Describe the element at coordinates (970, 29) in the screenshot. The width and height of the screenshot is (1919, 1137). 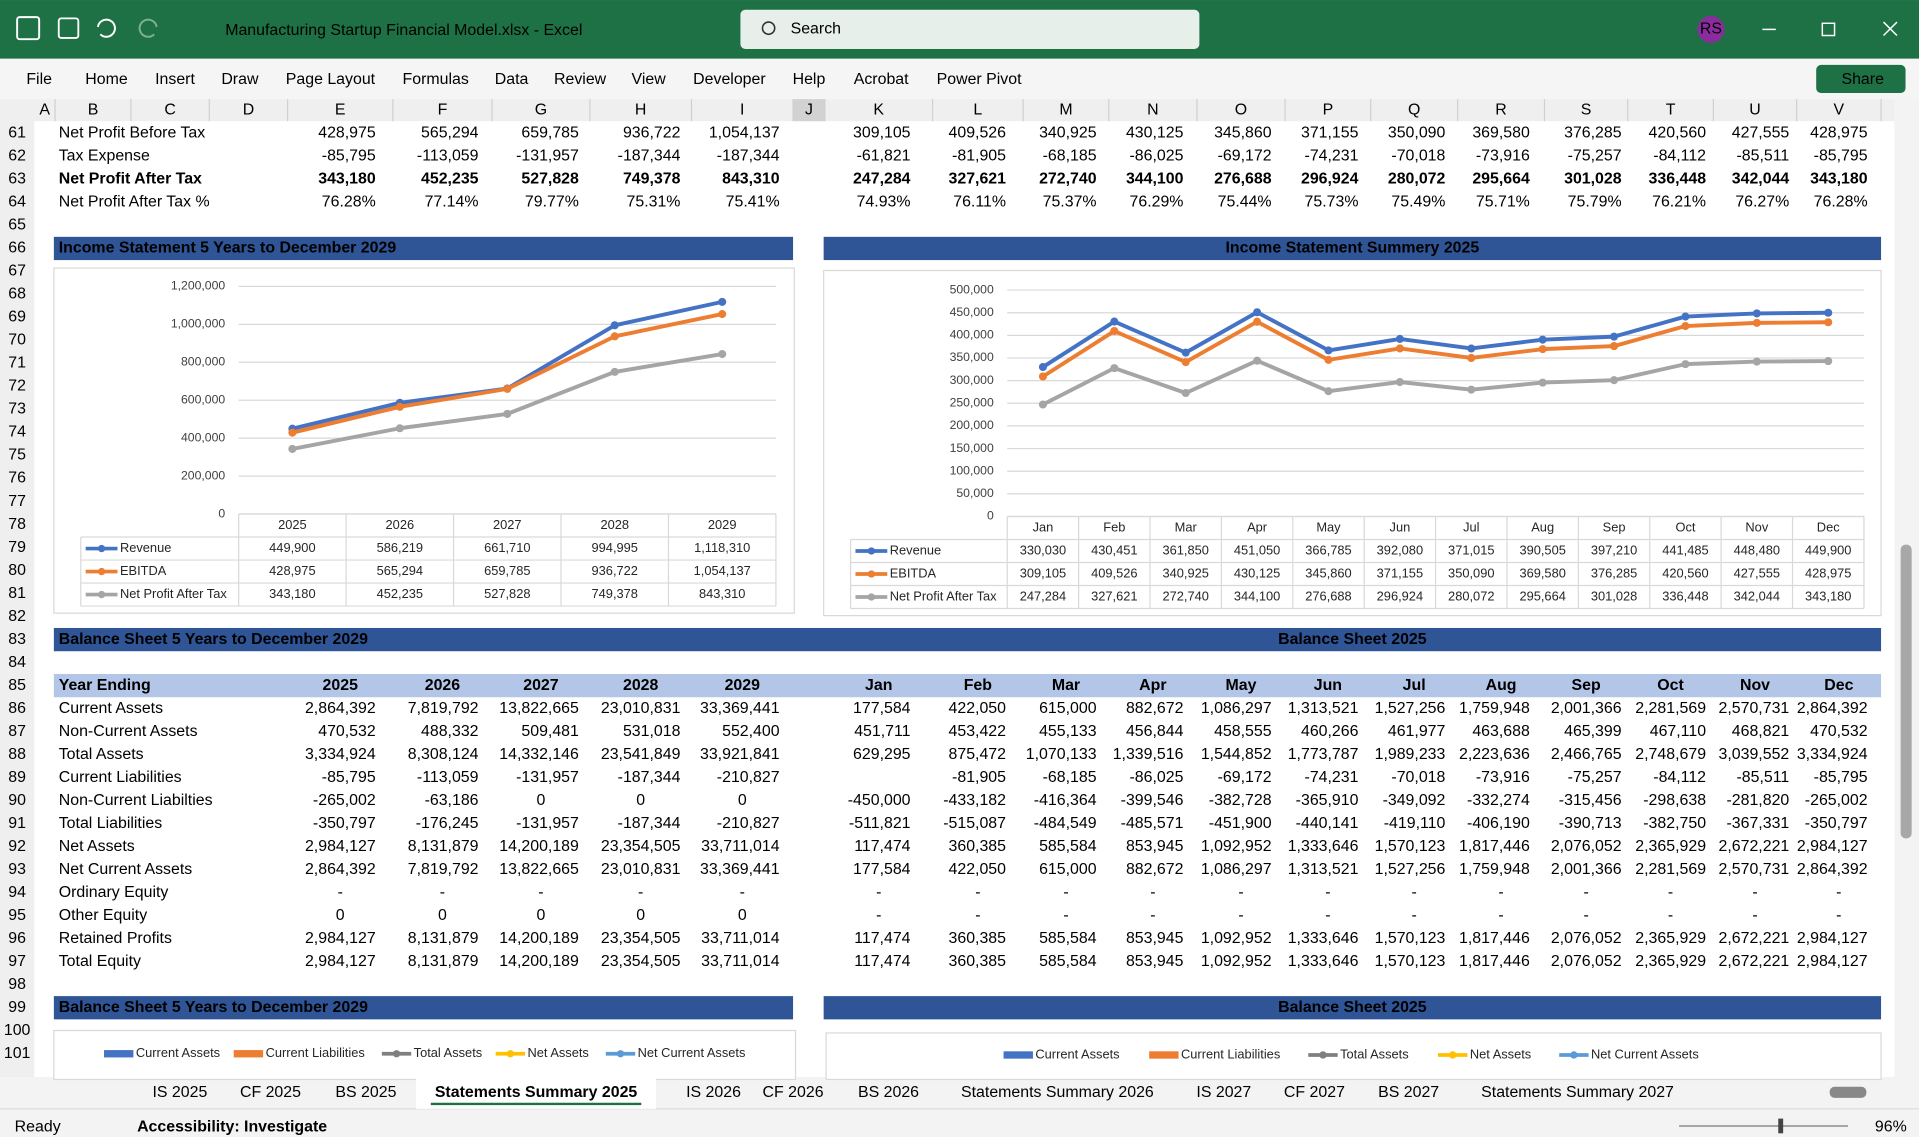
I see `search-box` at that location.